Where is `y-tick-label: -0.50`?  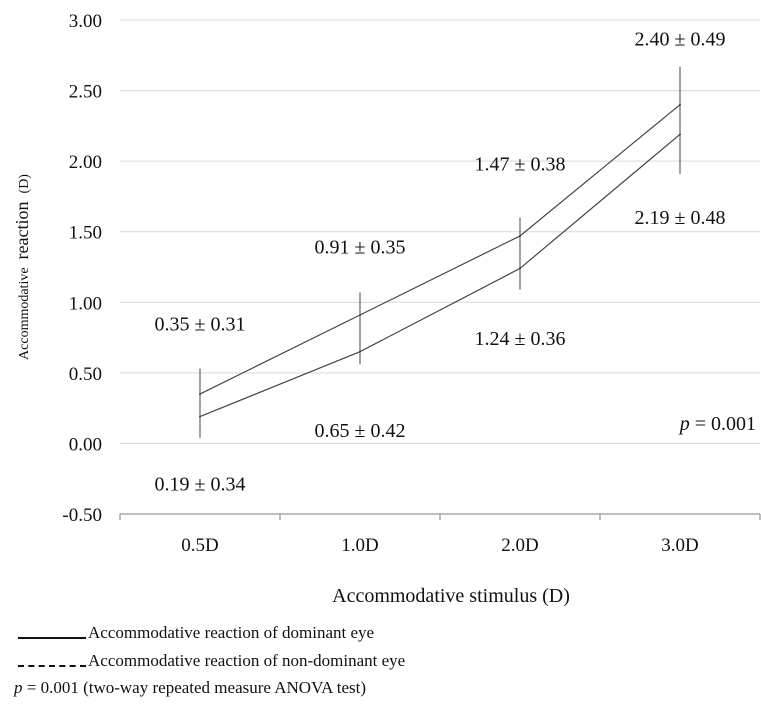
y-tick-label: -0.50 is located at coordinates (82, 515).